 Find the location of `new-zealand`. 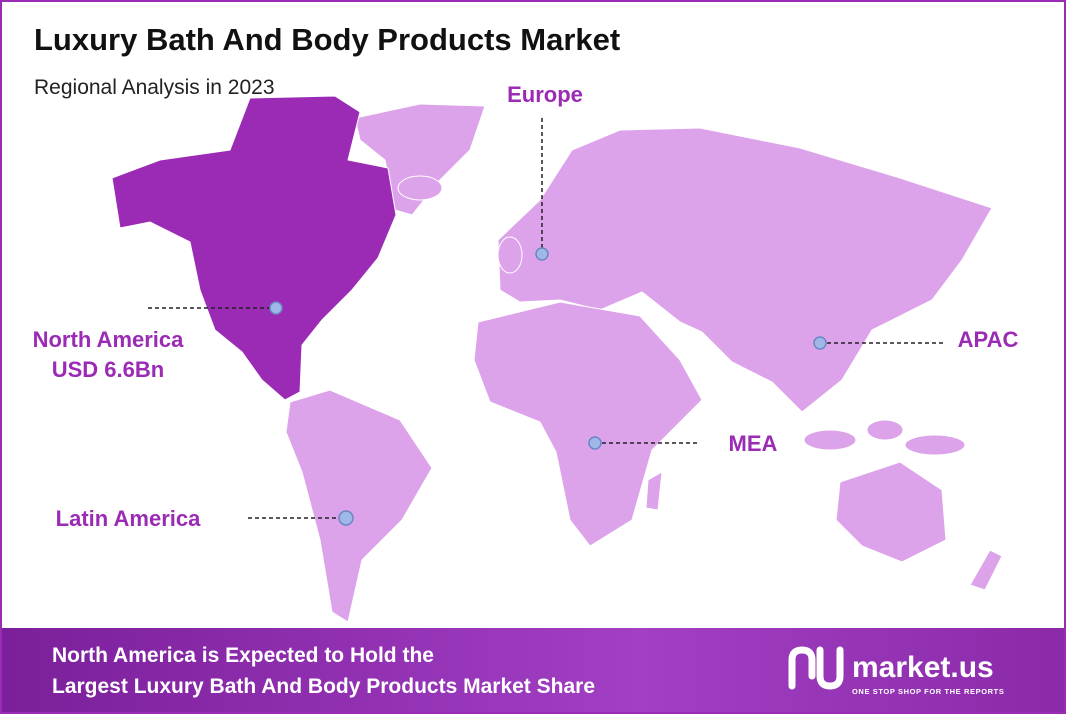

new-zealand is located at coordinates (986, 570).